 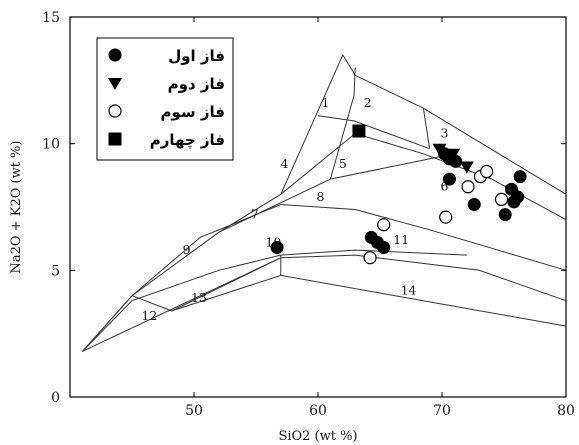 I want to click on field-label: 7, so click(x=255, y=214).